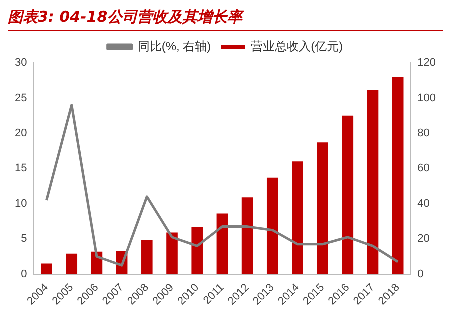 This screenshot has width=451, height=327. What do you see at coordinates (424, 239) in the screenshot?
I see `y2-tick-label: 20` at bounding box center [424, 239].